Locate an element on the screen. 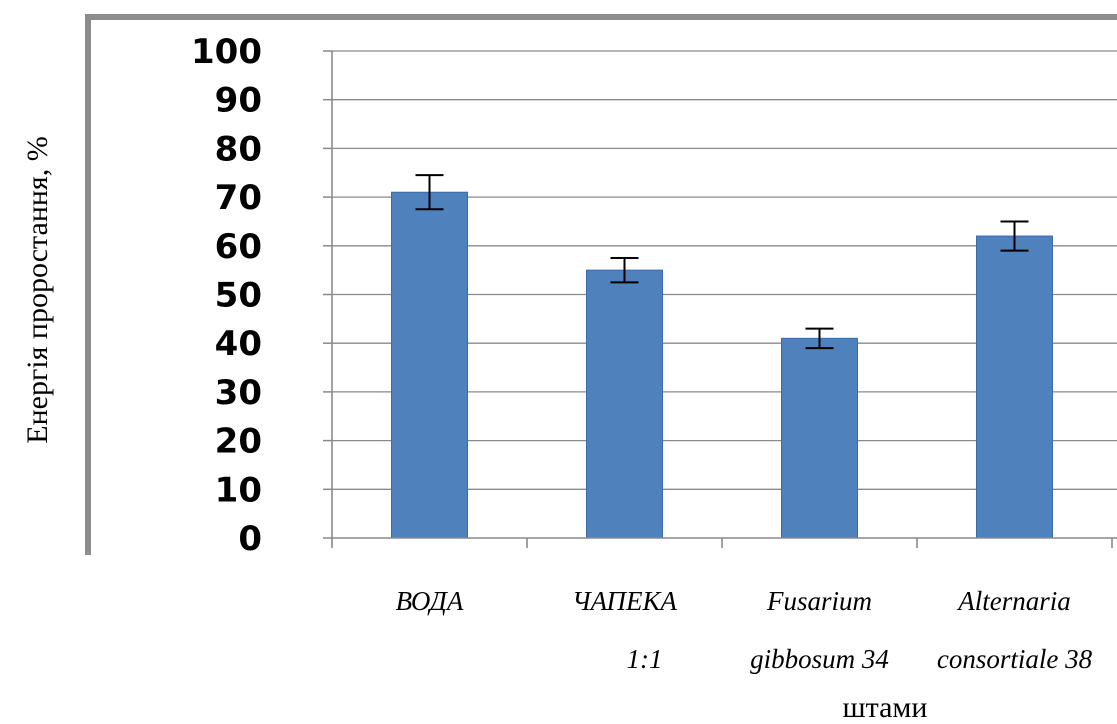  y-tick-label: 80 is located at coordinates (238, 149).